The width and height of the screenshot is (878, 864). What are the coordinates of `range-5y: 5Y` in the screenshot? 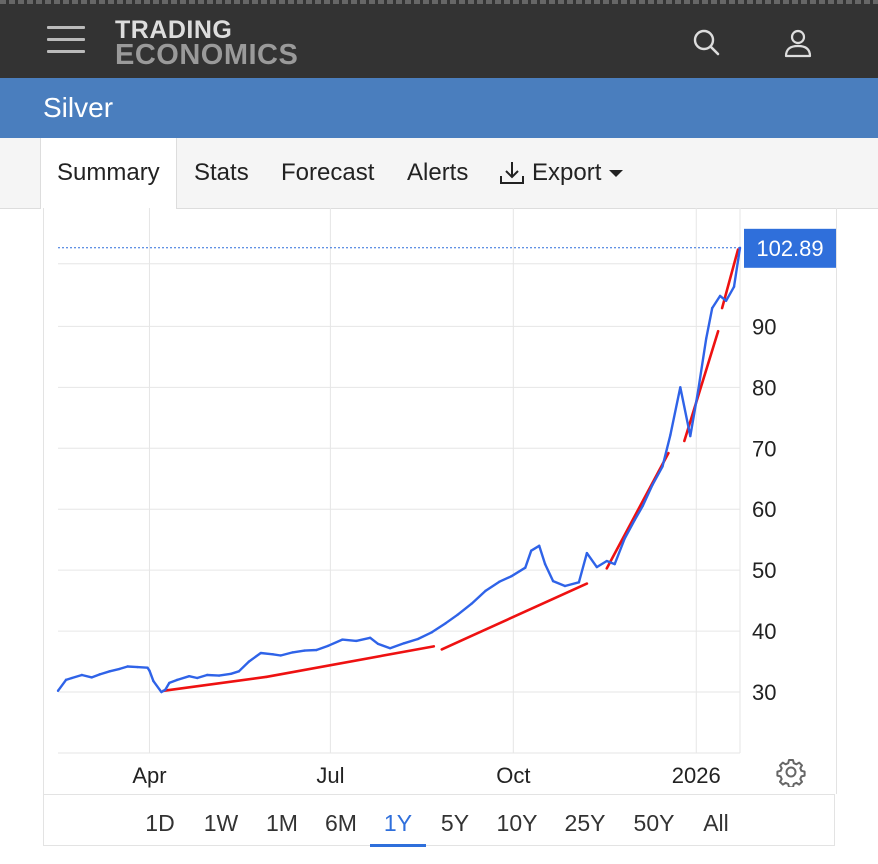 It's located at (455, 823).